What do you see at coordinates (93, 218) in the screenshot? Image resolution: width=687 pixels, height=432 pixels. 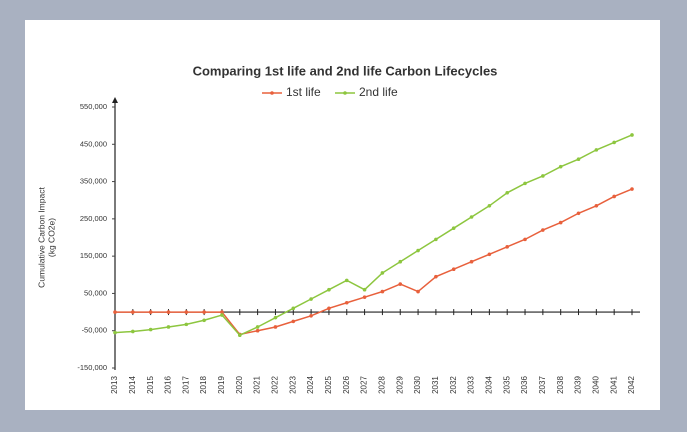 I see `y-tick-label: 250,000` at bounding box center [93, 218].